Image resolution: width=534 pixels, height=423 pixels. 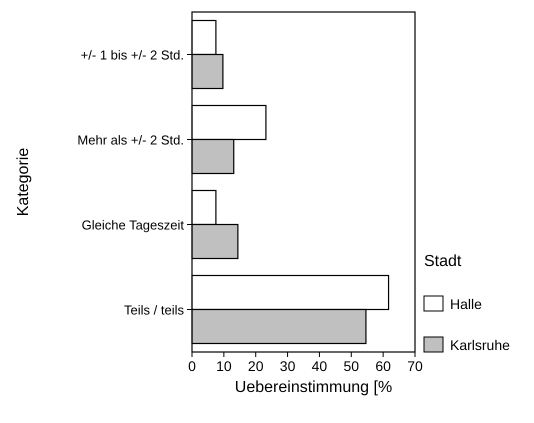 What do you see at coordinates (23, 182) in the screenshot?
I see `y-axis-title: Kategorie` at bounding box center [23, 182].